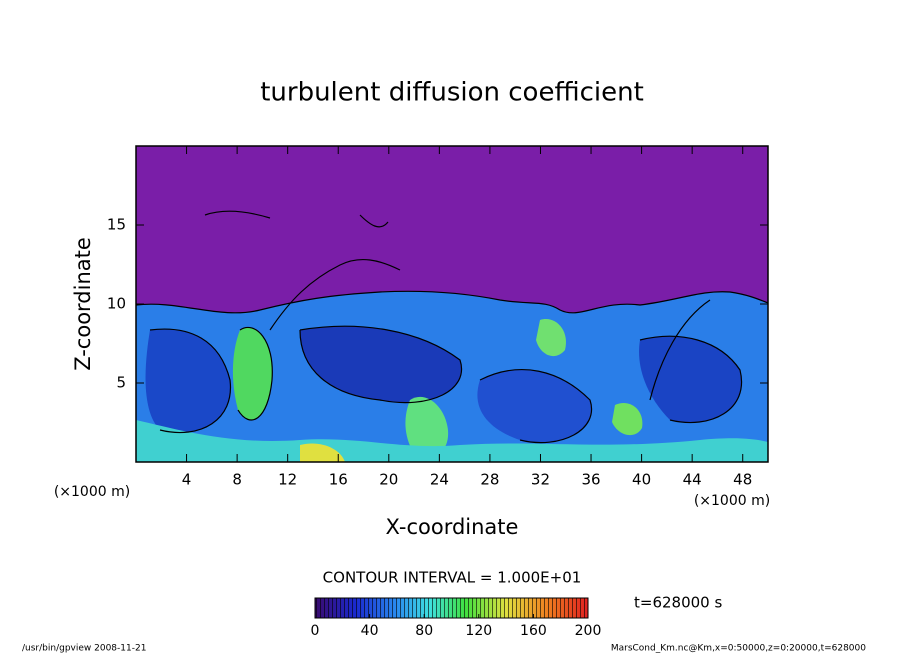  I want to click on y-tick-label: 10, so click(116, 304).